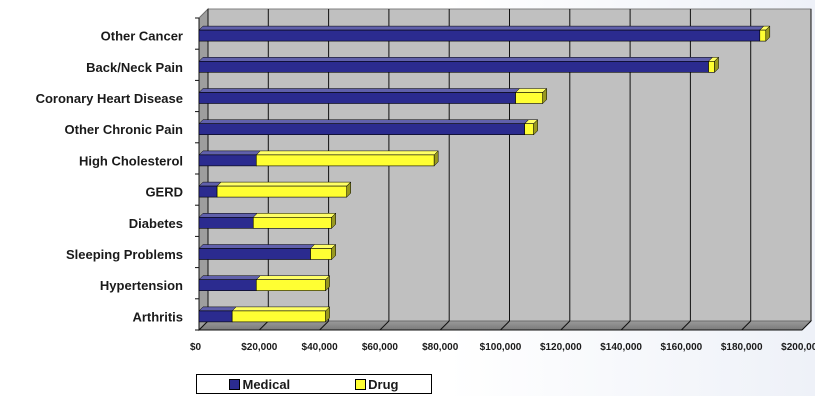 The image size is (815, 396). What do you see at coordinates (157, 316) in the screenshot?
I see `category-label-arthritis: Arthritis` at bounding box center [157, 316].